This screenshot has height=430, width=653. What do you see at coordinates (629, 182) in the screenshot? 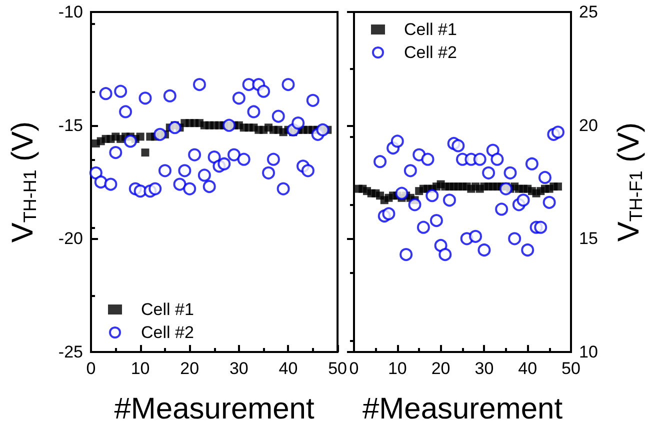
I see `y2-axis-title: VTH-F1 (V)` at bounding box center [629, 182].